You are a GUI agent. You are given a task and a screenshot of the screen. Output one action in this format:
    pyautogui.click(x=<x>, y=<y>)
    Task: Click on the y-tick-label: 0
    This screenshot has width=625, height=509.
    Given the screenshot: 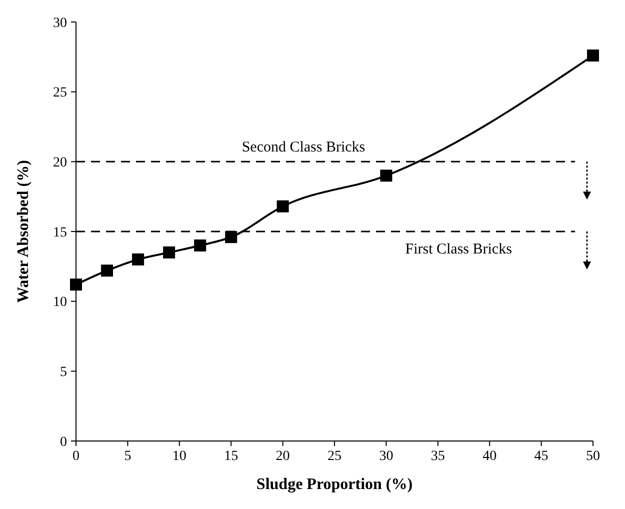 What is the action you would take?
    pyautogui.click(x=63, y=442)
    